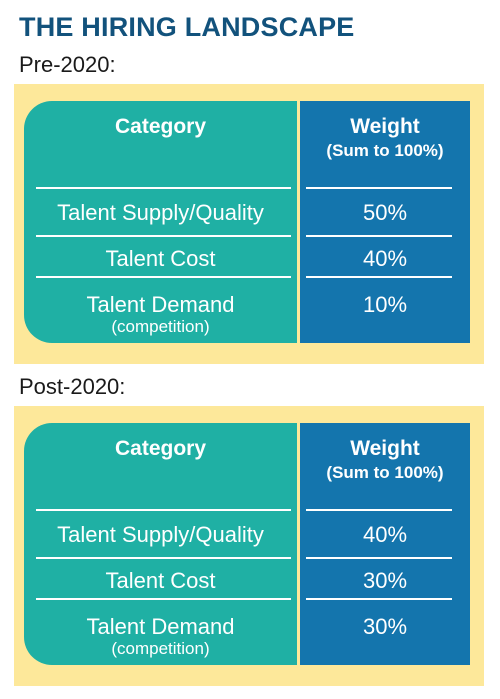 The width and height of the screenshot is (500, 699). Describe the element at coordinates (67, 64) in the screenshot. I see `pre-2020-label: Pre-2020:` at that location.